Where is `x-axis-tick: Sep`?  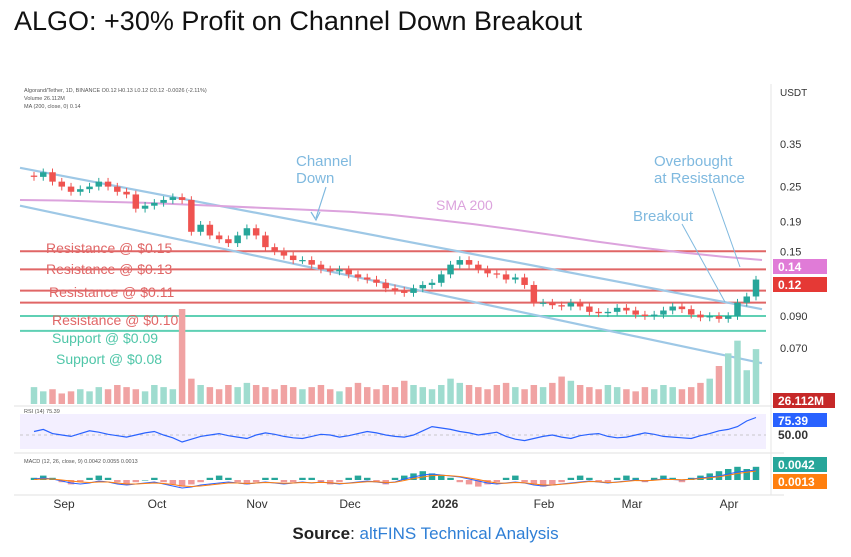 x-axis-tick: Sep is located at coordinates (64, 504).